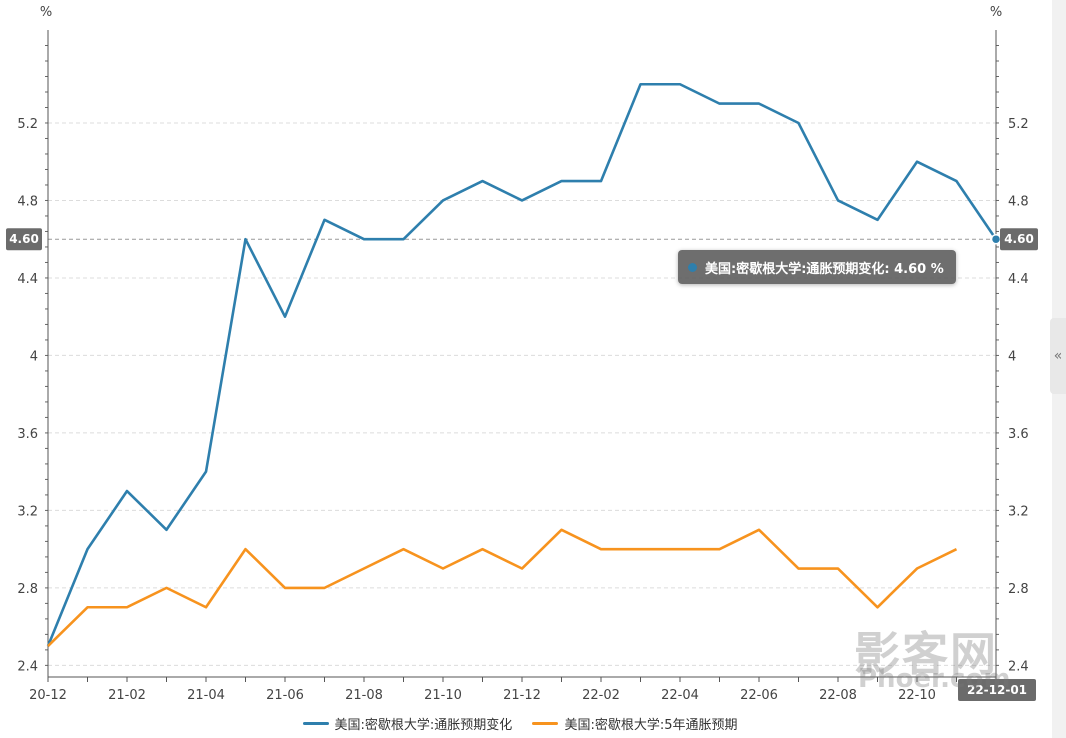  Describe the element at coordinates (996, 12) in the screenshot. I see `y-unit-right: %` at that location.